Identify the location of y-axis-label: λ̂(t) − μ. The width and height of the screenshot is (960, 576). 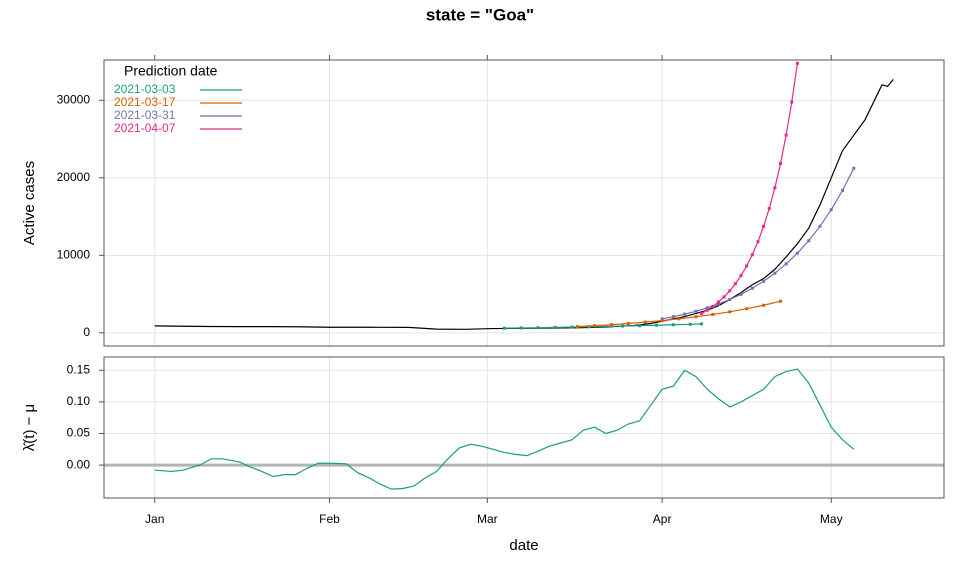
(29, 427).